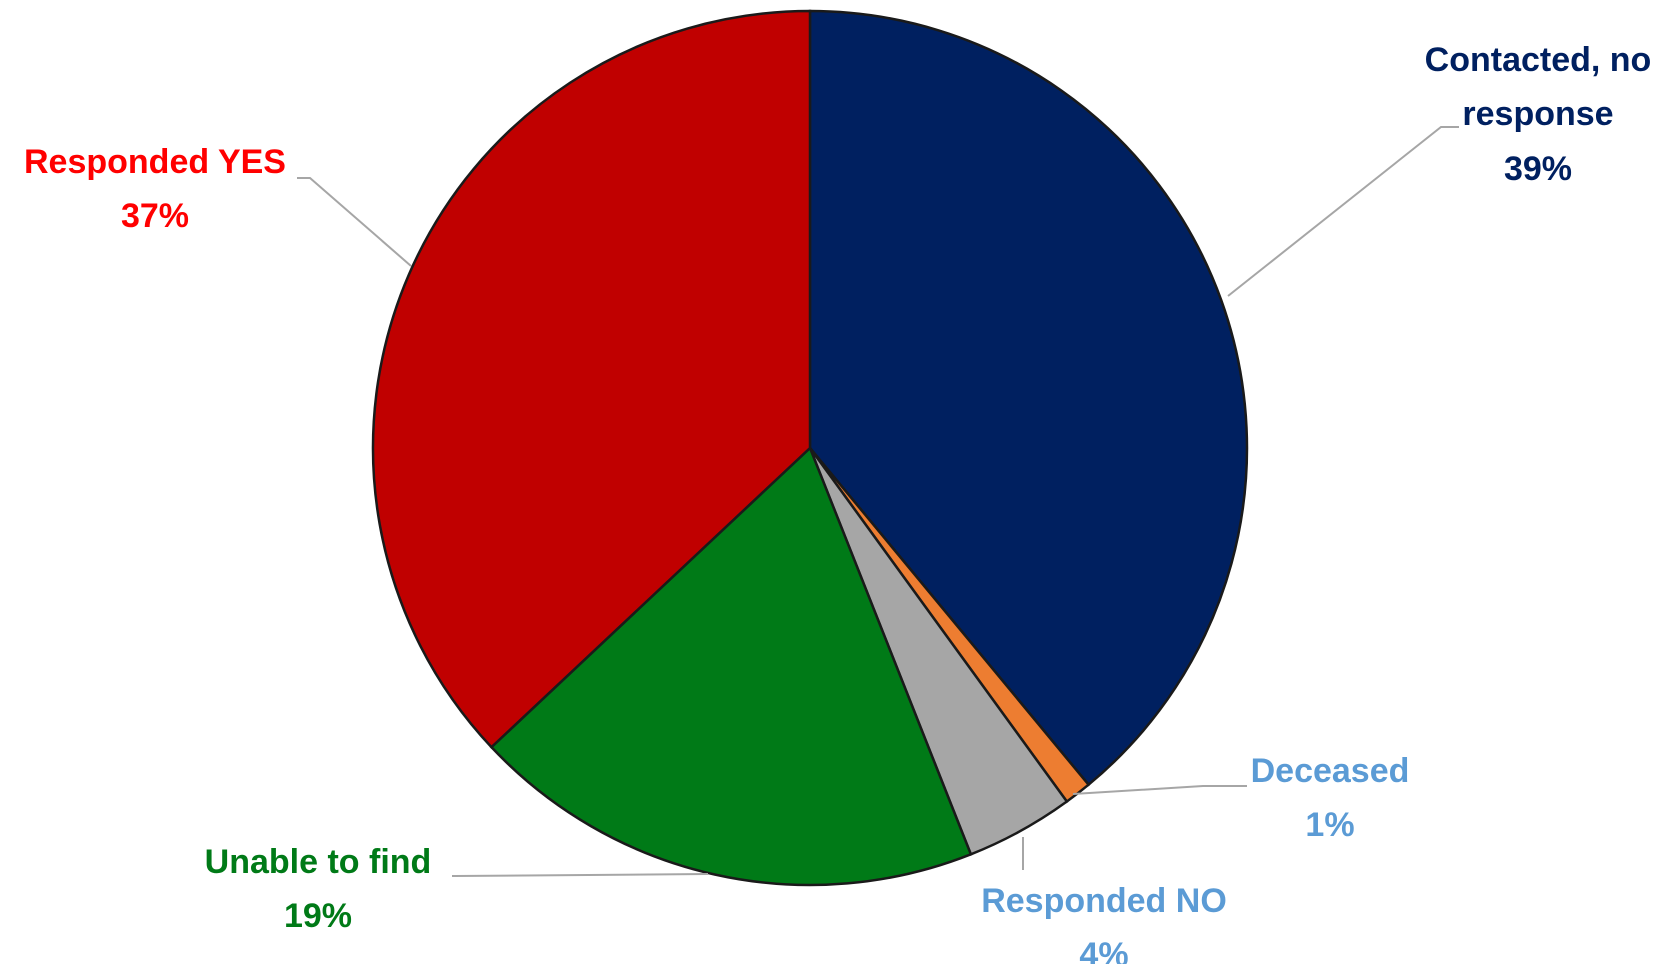  Describe the element at coordinates (580, 875) in the screenshot. I see `leader-line-unable-to-find` at that location.